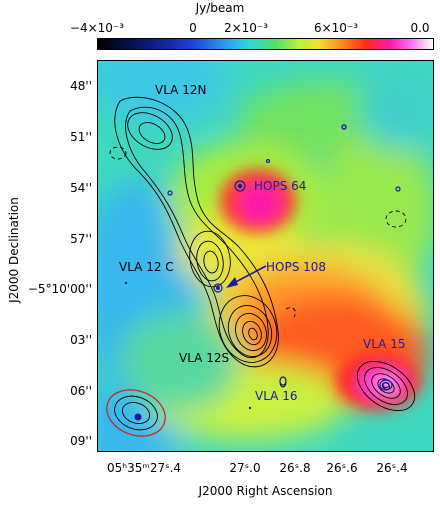 This screenshot has height=505, width=440. I want to click on ytick-48: 48'', so click(81, 86).